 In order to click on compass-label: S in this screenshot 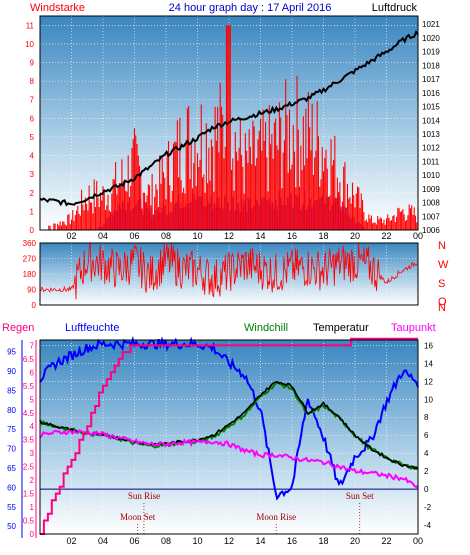, I will do `click(441, 284)`.